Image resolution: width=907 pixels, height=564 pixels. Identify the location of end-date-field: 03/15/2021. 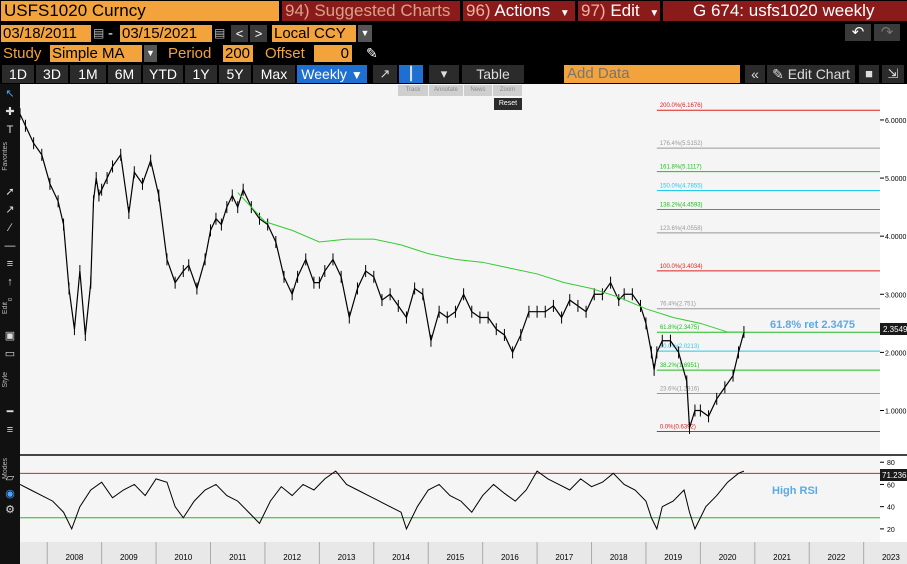
(166, 33).